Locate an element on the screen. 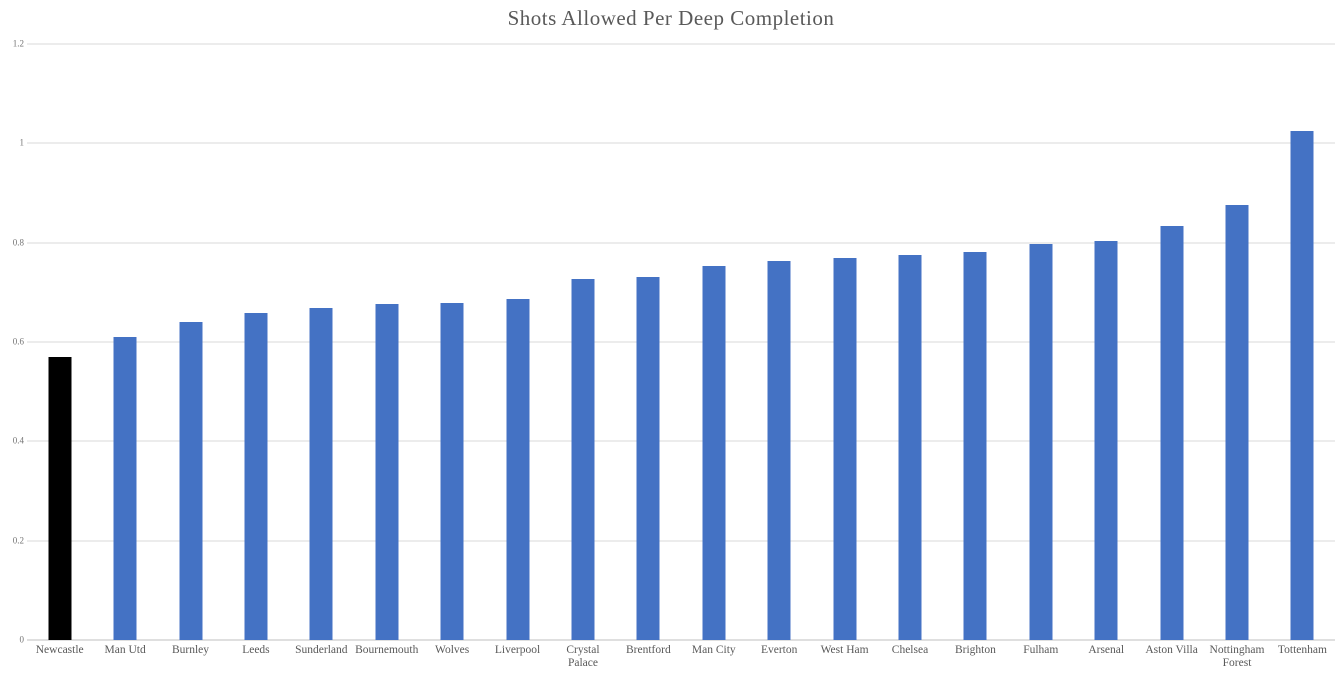  x-axis-label: Newcastle is located at coordinates (59, 650).